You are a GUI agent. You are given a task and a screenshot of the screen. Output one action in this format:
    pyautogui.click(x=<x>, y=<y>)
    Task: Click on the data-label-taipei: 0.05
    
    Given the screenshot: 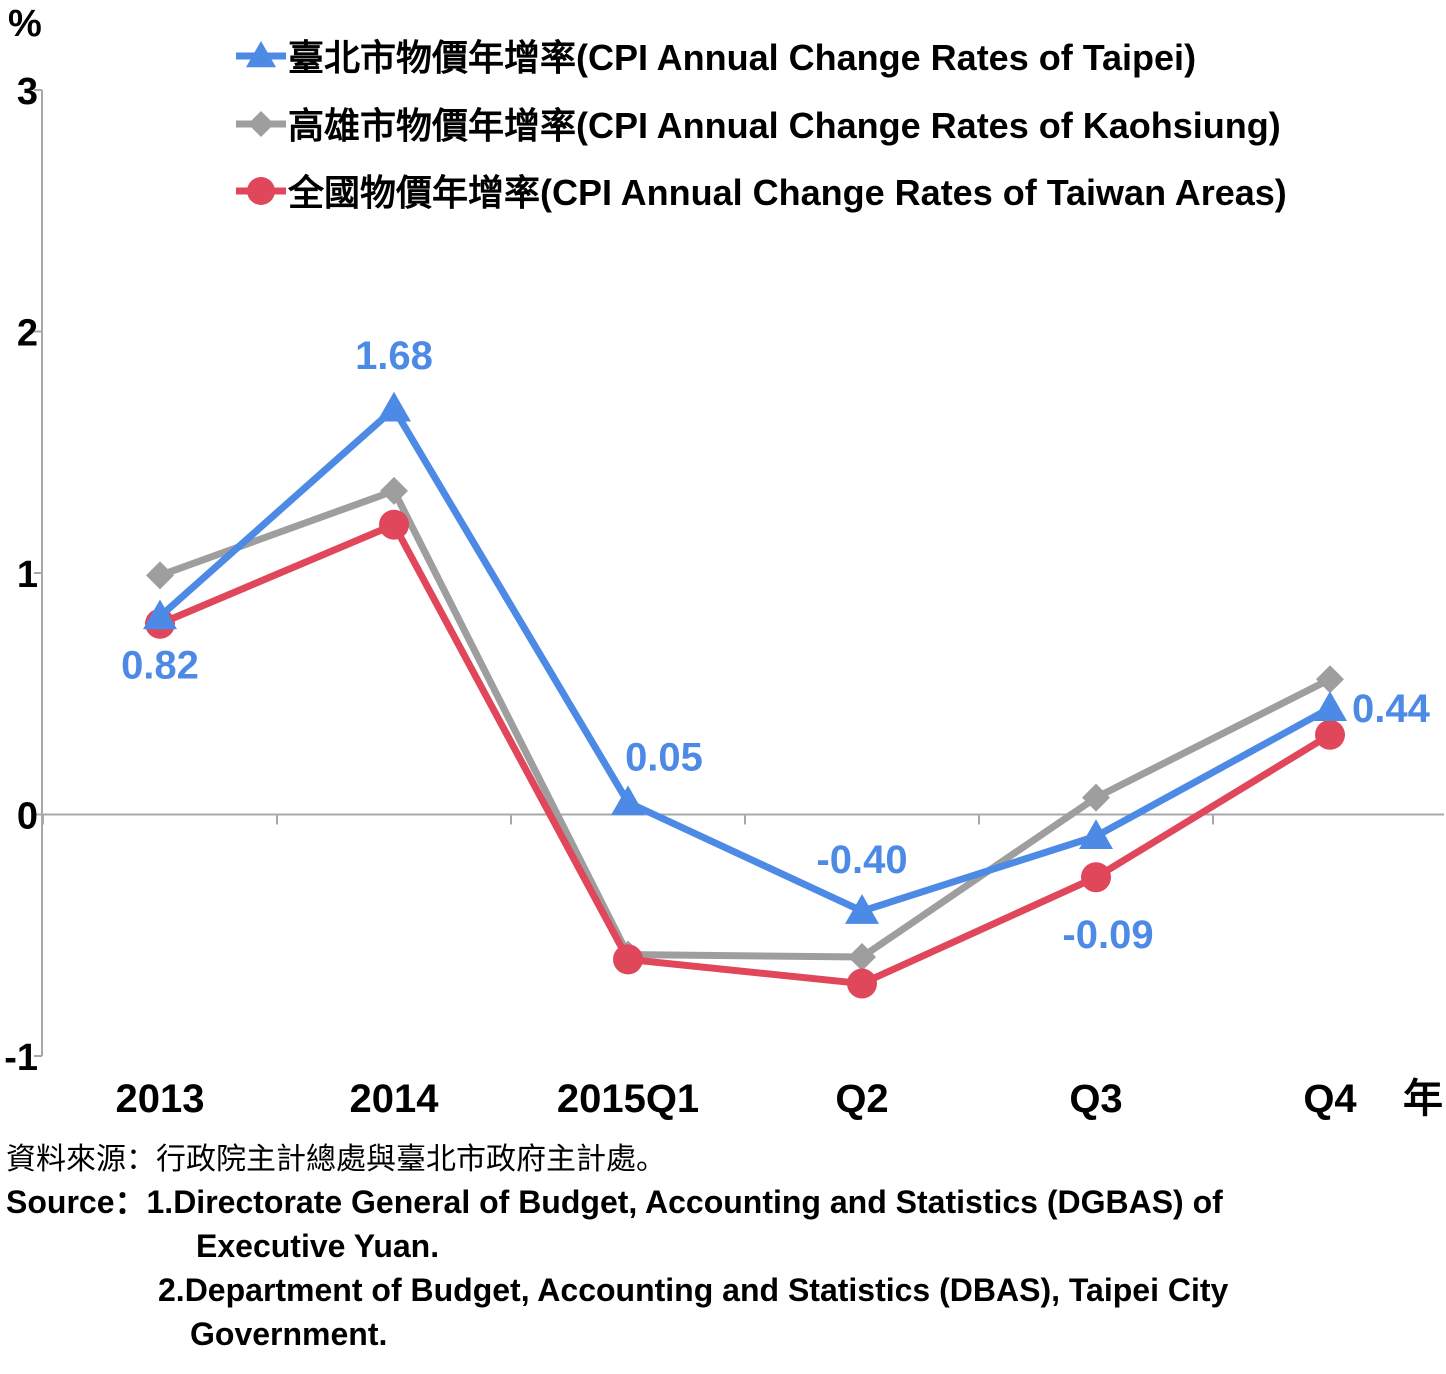 What is the action you would take?
    pyautogui.click(x=664, y=757)
    